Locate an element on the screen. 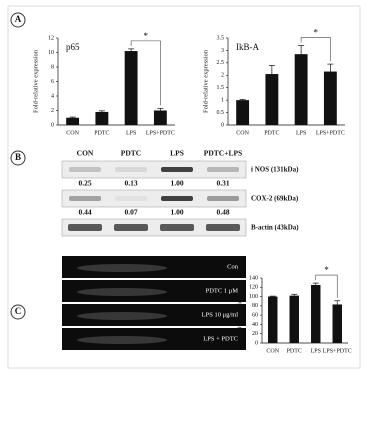 This screenshot has width=369, height=441. y-tick-label: 10 is located at coordinates (51, 53).